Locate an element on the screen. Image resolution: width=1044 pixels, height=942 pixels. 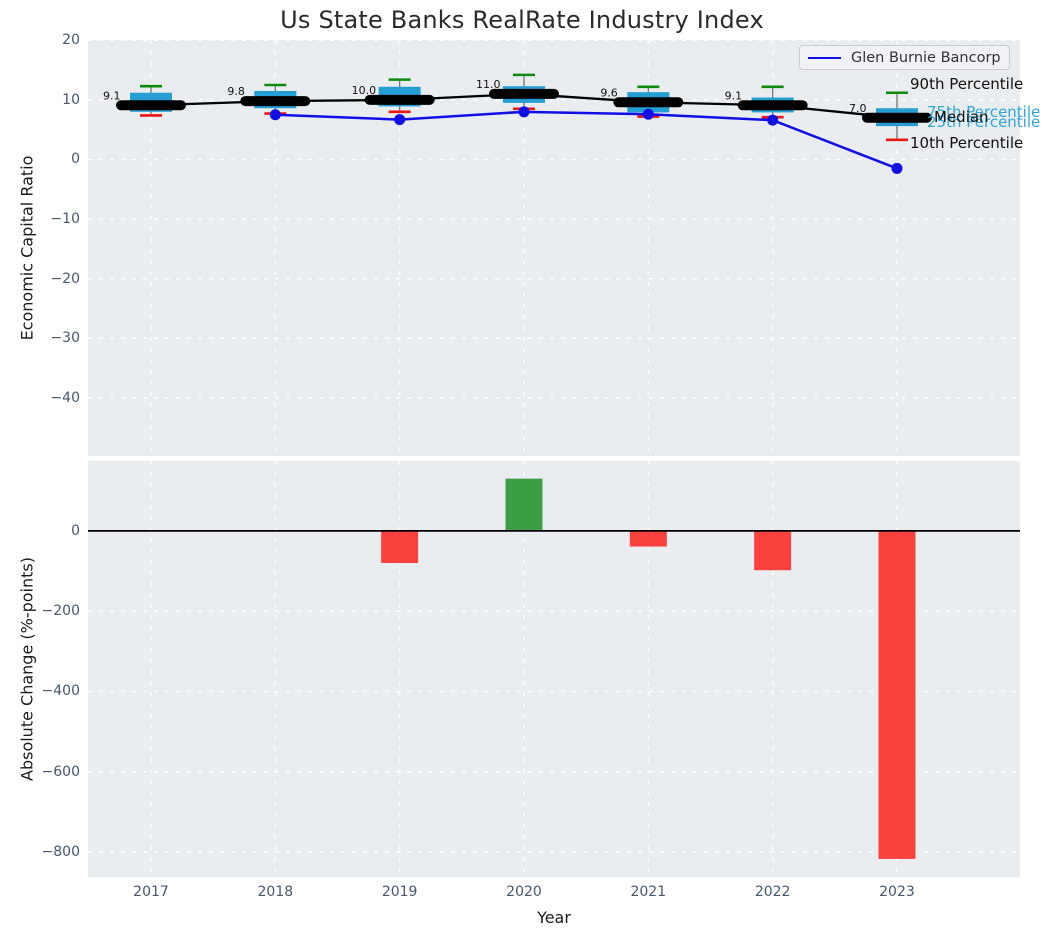
top-y-tick-label: −20 is located at coordinates (65, 278).